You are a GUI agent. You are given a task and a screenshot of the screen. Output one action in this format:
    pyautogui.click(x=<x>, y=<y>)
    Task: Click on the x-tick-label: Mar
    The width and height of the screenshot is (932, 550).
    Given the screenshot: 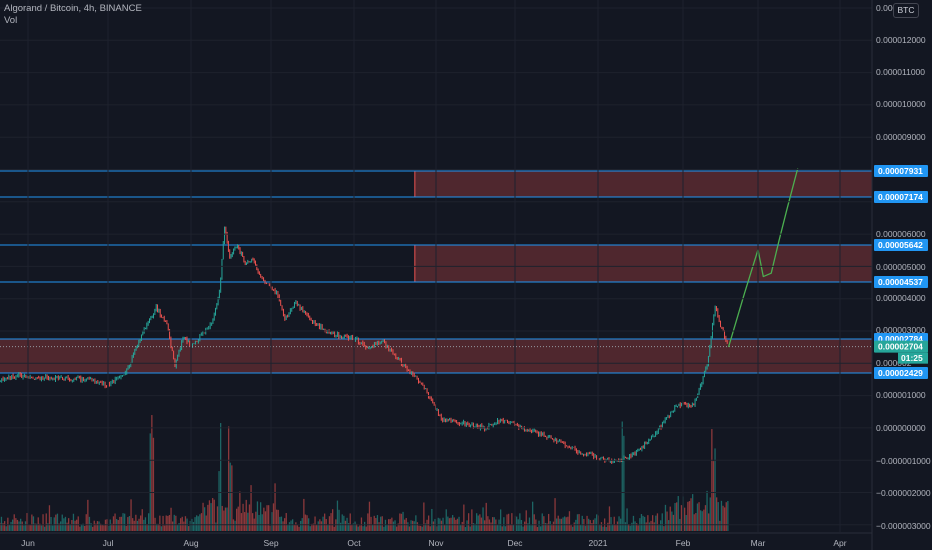 What is the action you would take?
    pyautogui.click(x=758, y=543)
    